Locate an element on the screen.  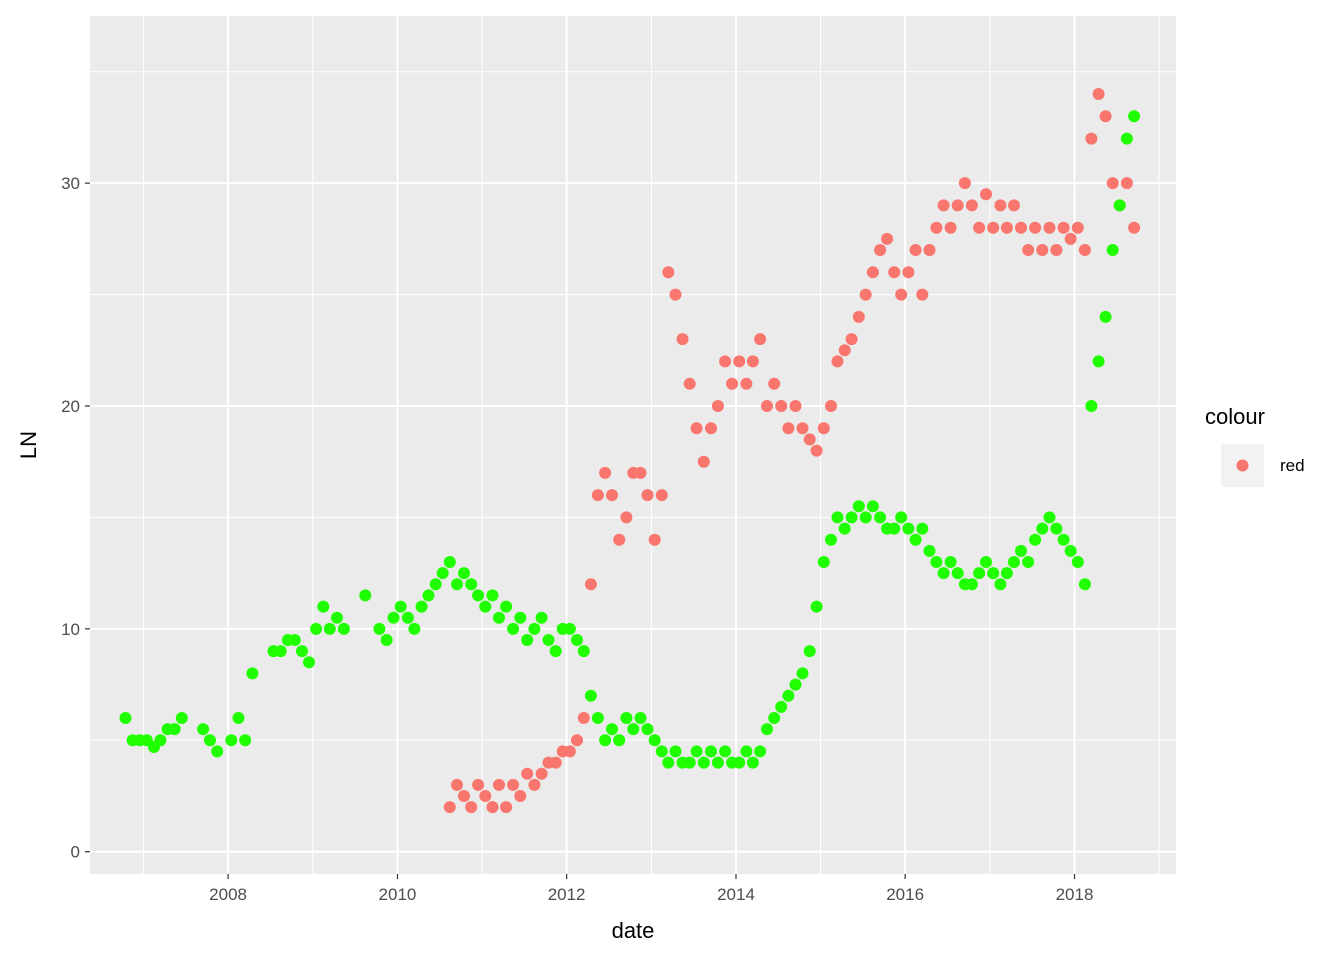
legend-label-red: red is located at coordinates (1292, 465).